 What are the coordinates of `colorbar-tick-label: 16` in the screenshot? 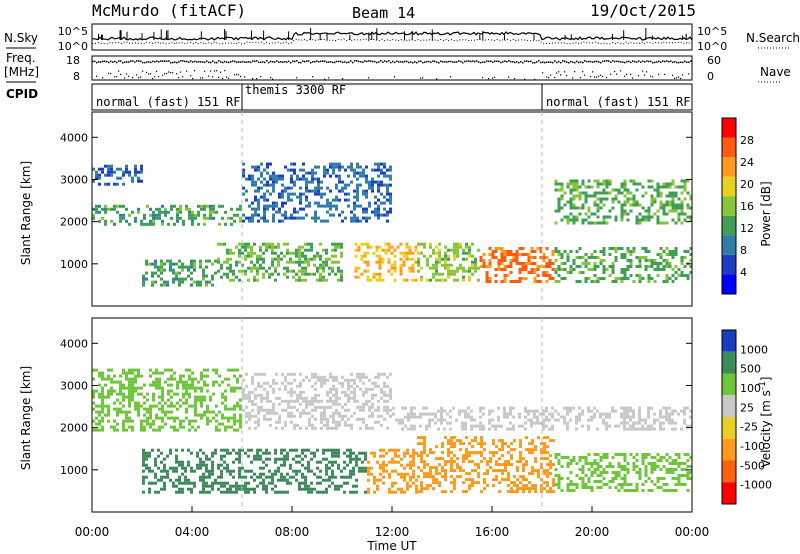 It's located at (747, 206).